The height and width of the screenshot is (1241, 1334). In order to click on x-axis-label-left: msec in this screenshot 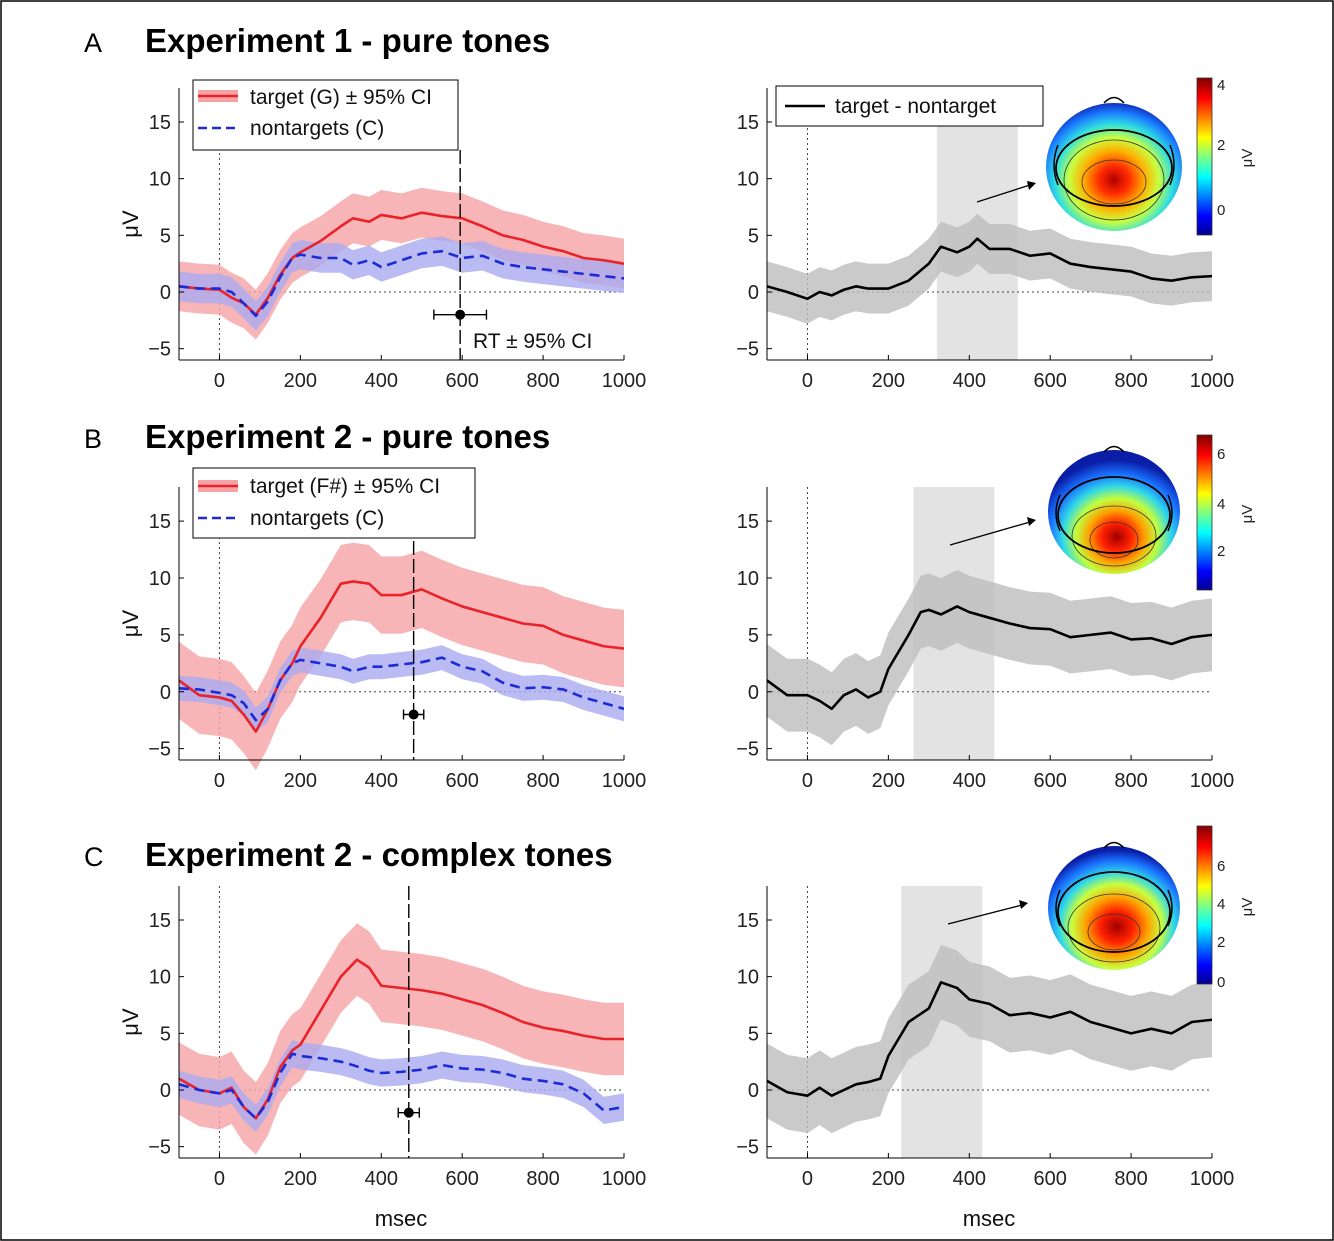, I will do `click(401, 1218)`.